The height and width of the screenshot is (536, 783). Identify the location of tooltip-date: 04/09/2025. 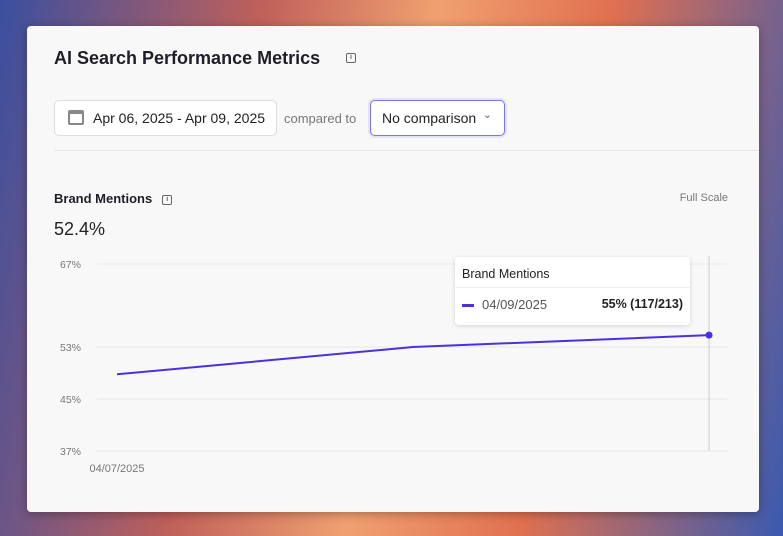
(515, 304).